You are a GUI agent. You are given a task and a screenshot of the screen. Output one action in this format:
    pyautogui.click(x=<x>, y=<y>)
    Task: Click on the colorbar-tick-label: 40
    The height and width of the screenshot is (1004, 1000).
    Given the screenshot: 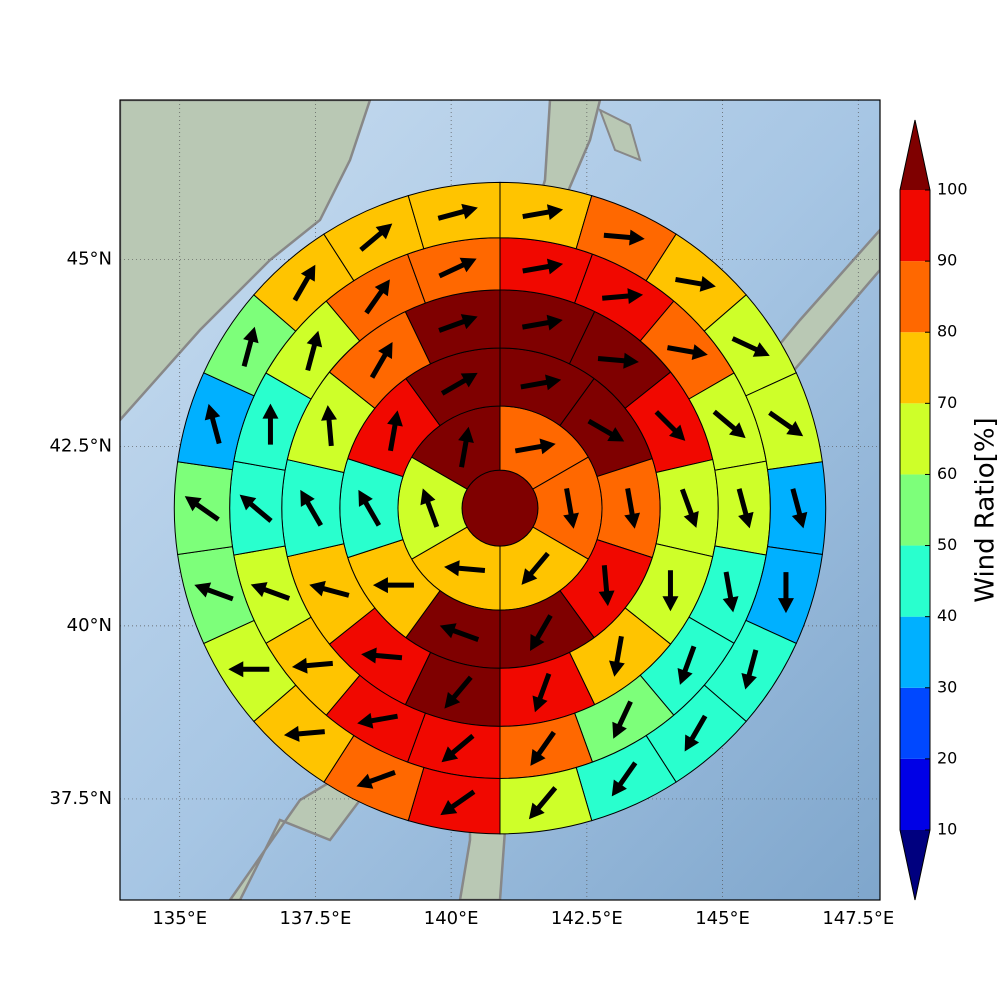 What is the action you would take?
    pyautogui.click(x=947, y=615)
    